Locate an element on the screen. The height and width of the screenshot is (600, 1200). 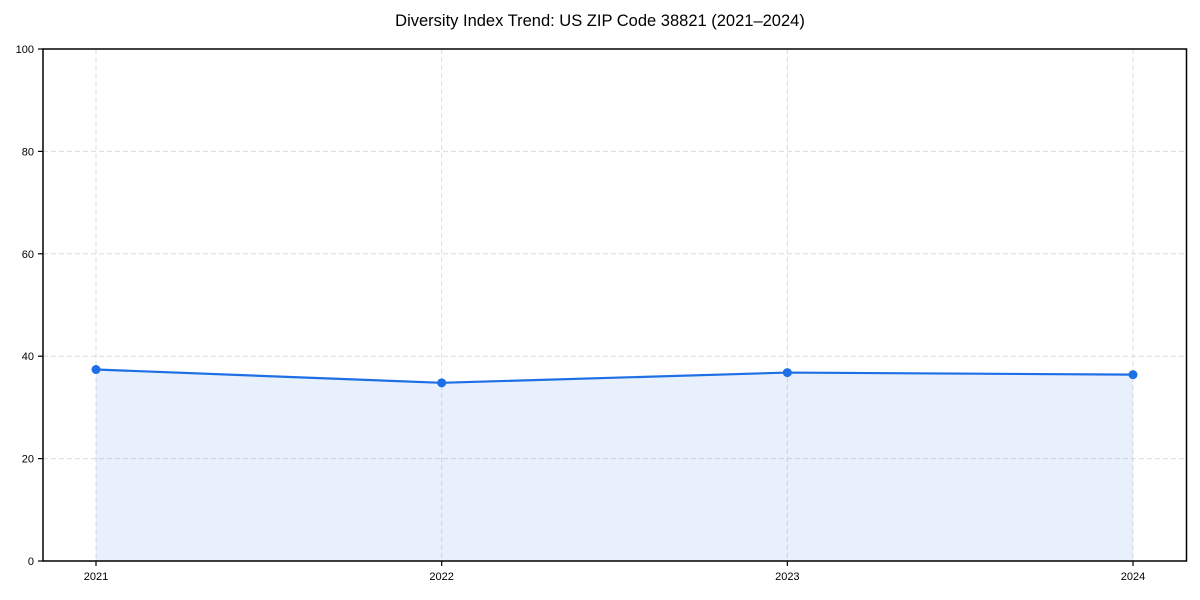
y-tick-label: 40 is located at coordinates (28, 357).